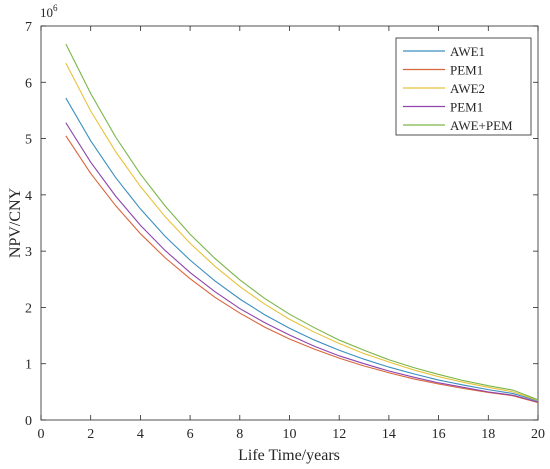  Describe the element at coordinates (439, 434) in the screenshot. I see `x-tick-label: 16` at that location.